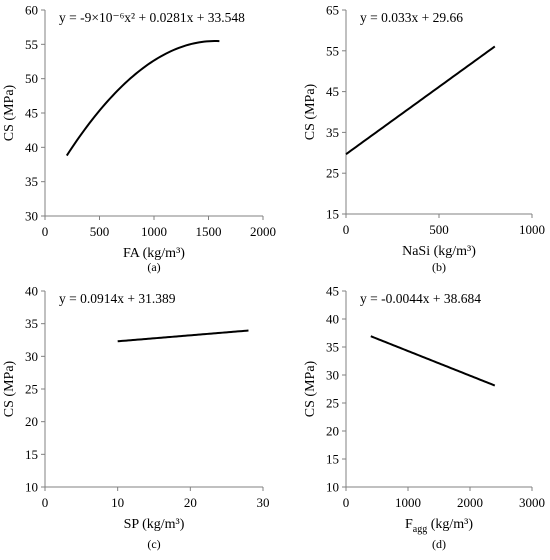 The image size is (550, 560). I want to click on y-tick-label: 65, so click(332, 10).